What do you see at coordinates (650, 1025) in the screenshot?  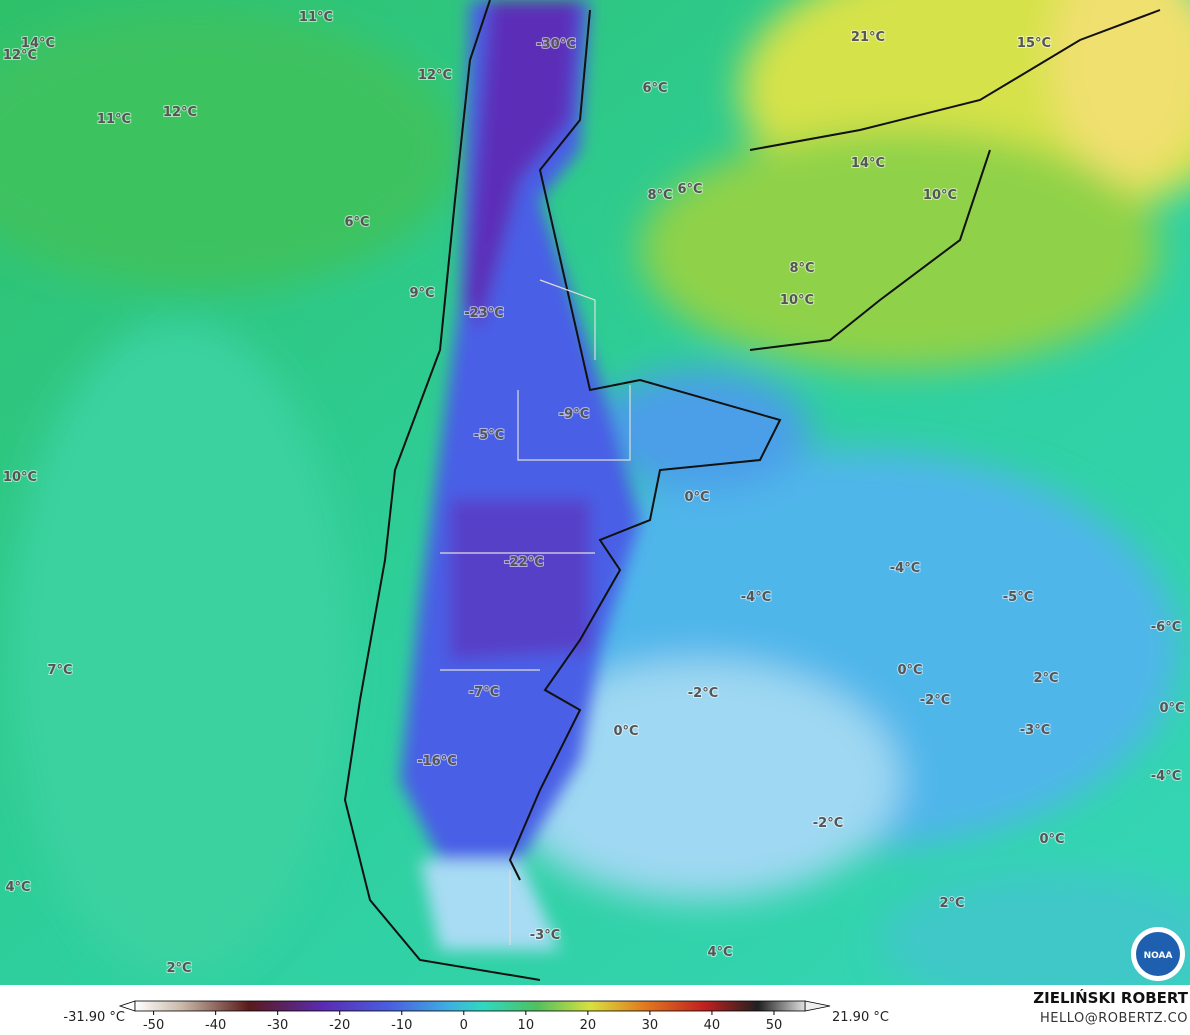 I see `colorbar-tick-label: 30` at bounding box center [650, 1025].